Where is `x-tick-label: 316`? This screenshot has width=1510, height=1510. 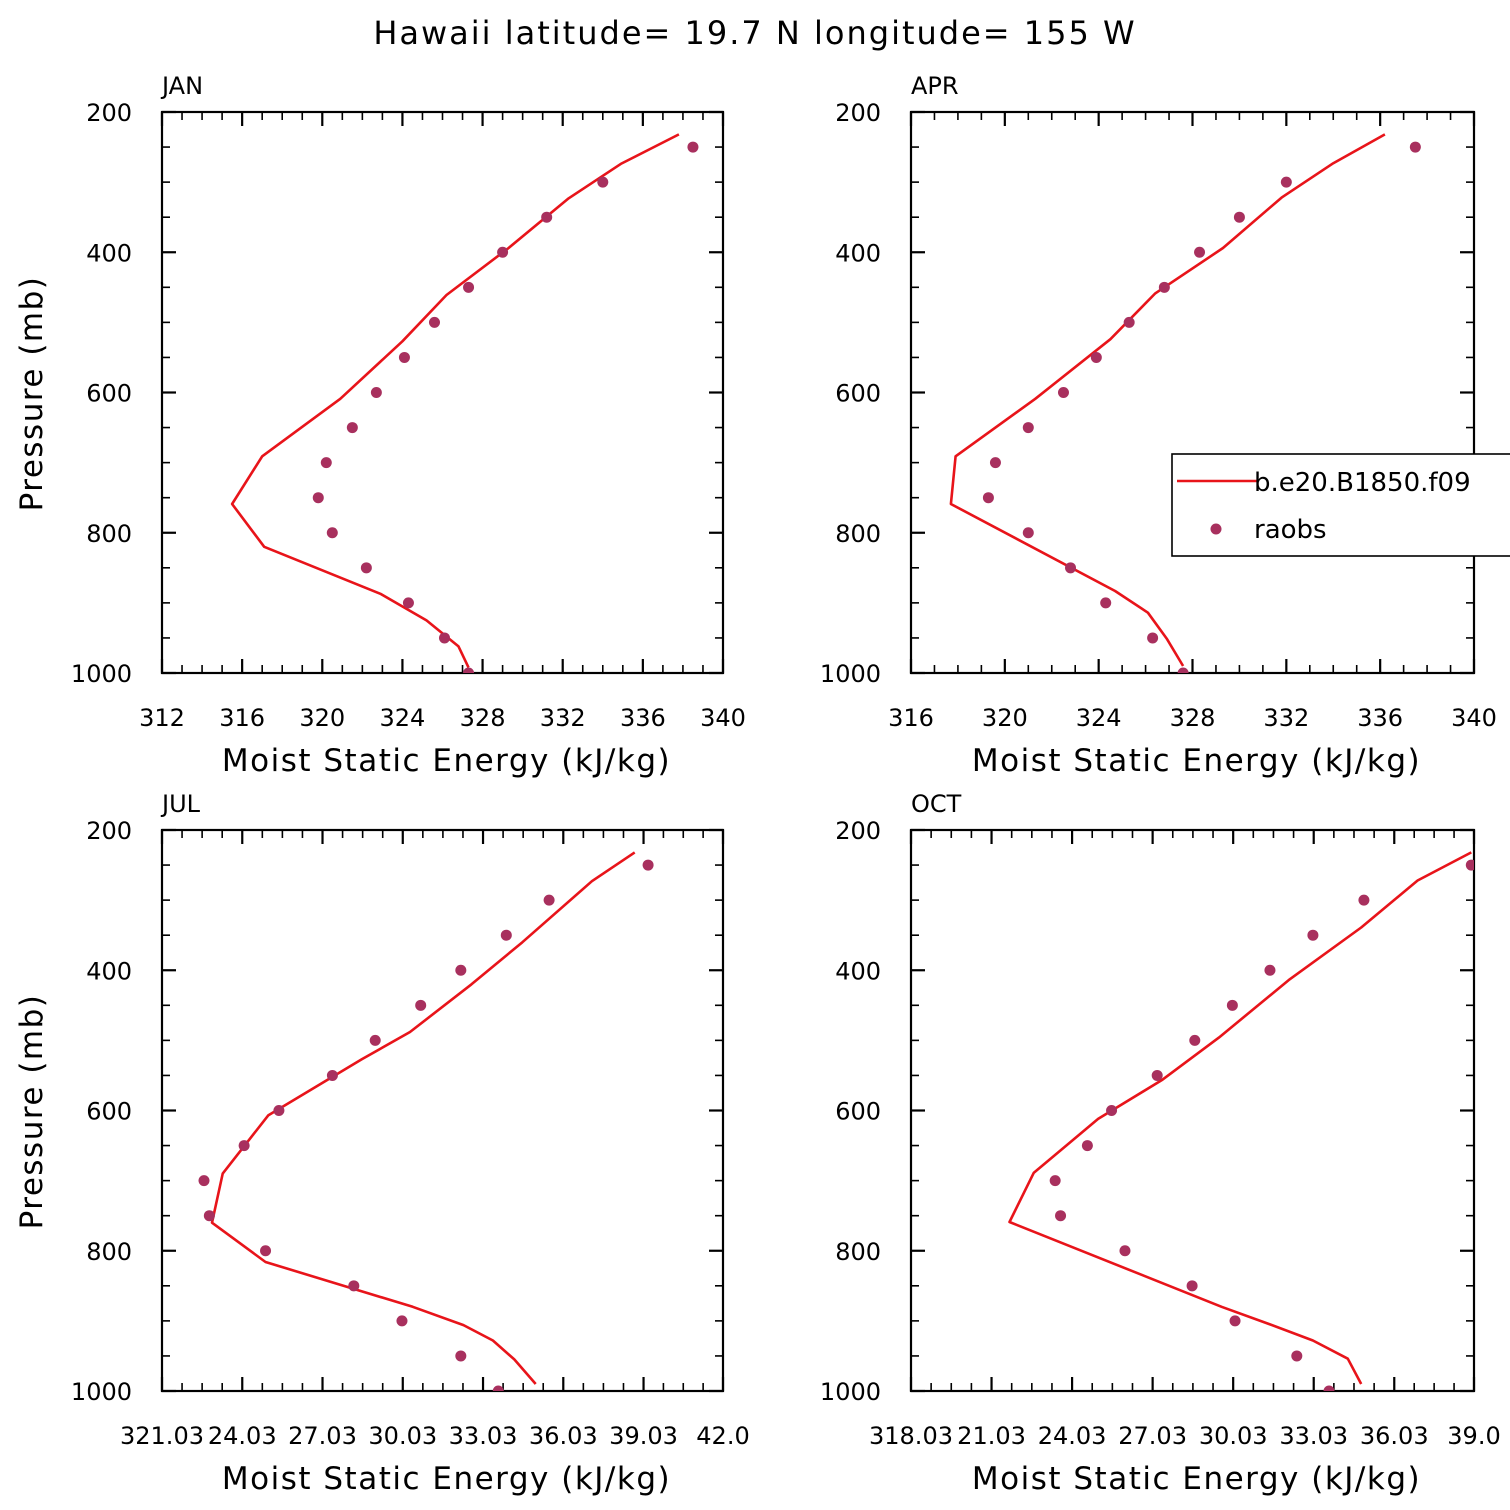
x-tick-label: 316 is located at coordinates (242, 718).